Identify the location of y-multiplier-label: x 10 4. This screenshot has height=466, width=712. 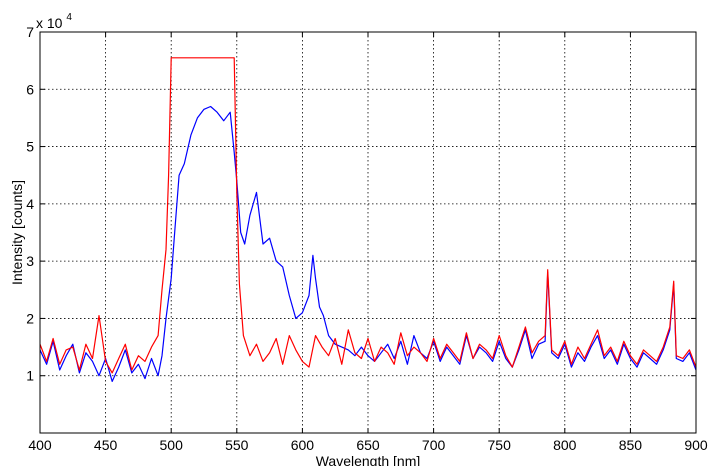
(54, 21).